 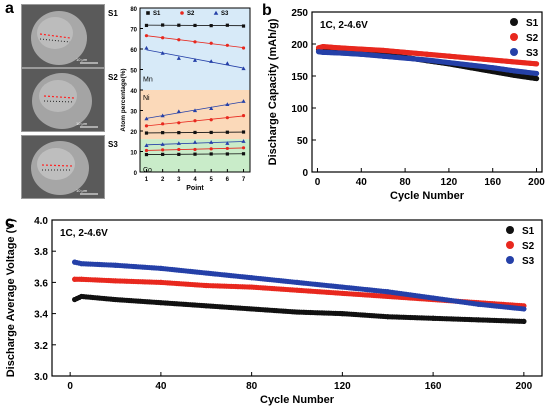 I want to click on x-tick-label: 7, so click(x=244, y=180).